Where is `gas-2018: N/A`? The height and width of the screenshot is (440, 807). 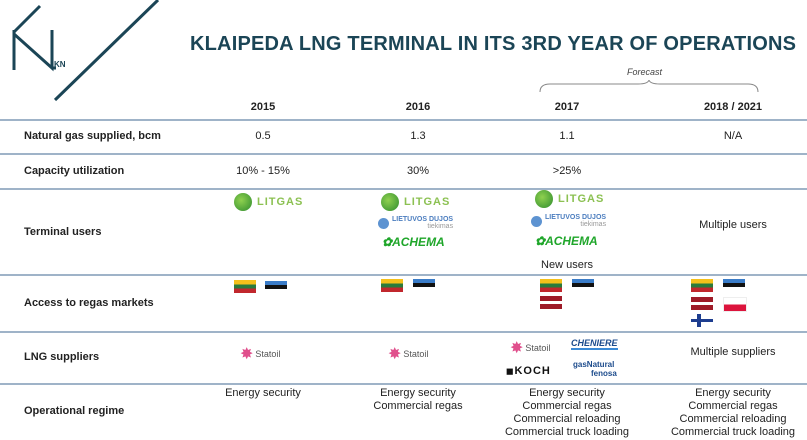
gas-2018: N/A is located at coordinates (733, 136).